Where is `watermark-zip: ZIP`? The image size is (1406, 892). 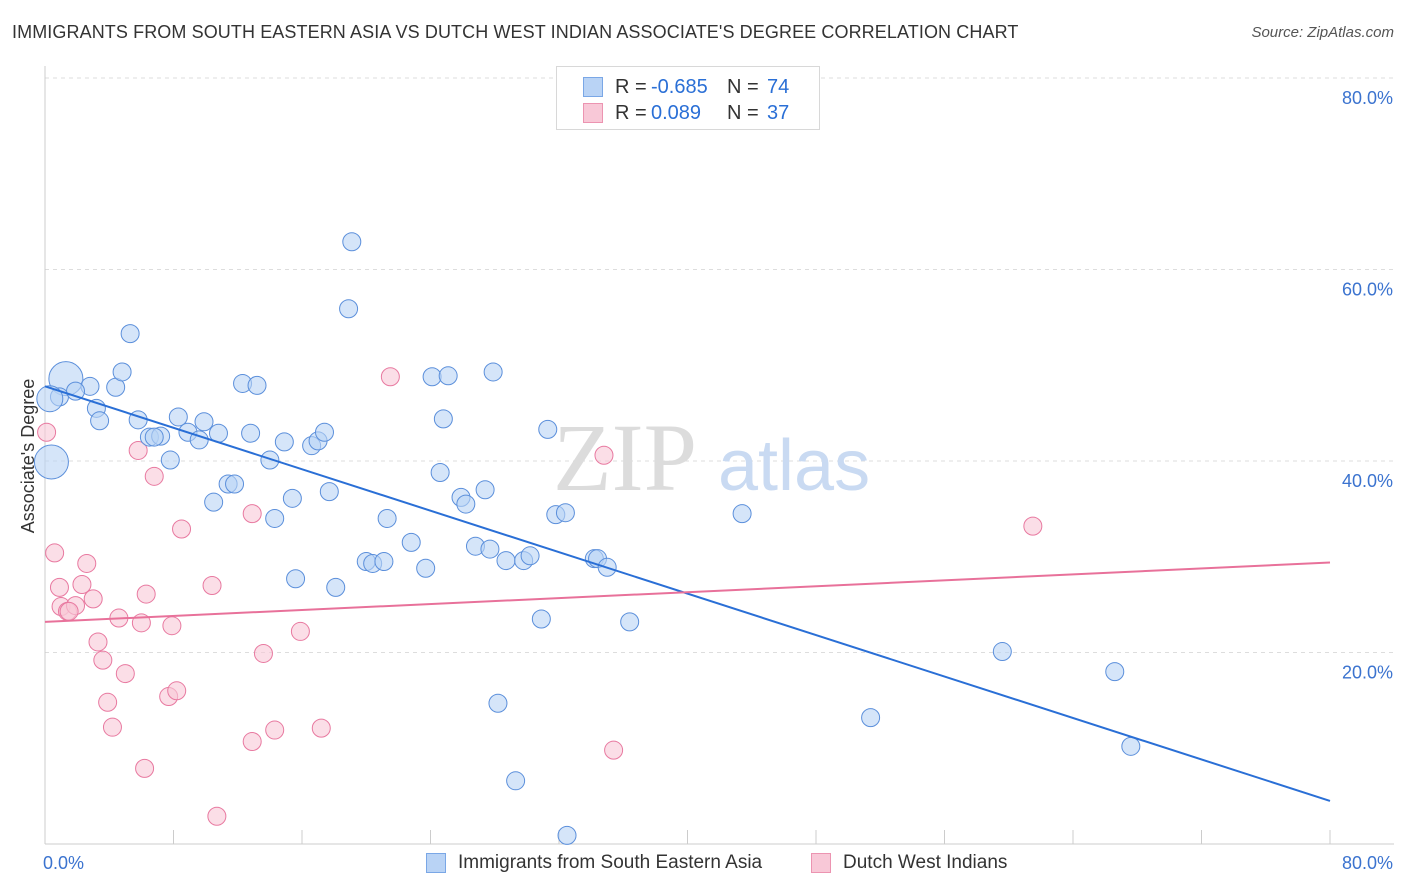
watermark-zip: ZIP is located at coordinates (625, 457).